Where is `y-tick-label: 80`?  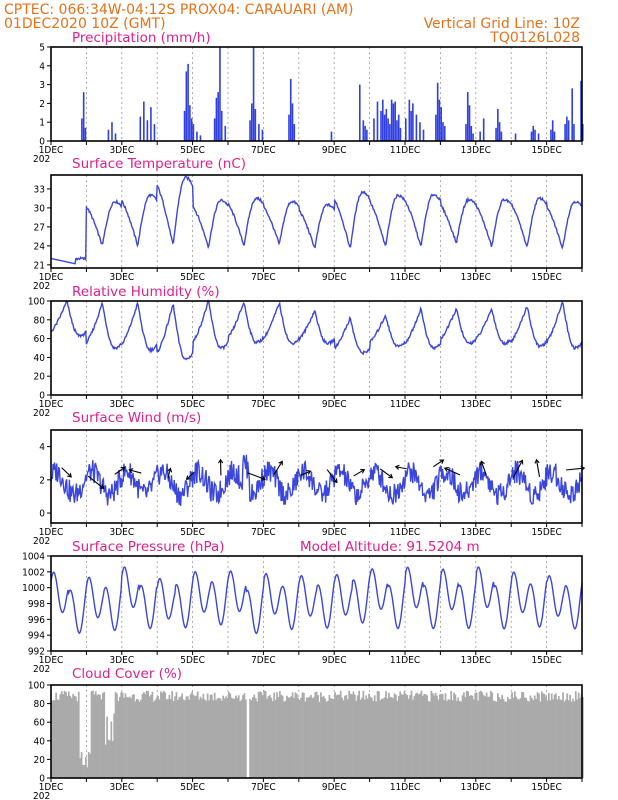 y-tick-label: 80 is located at coordinates (40, 320).